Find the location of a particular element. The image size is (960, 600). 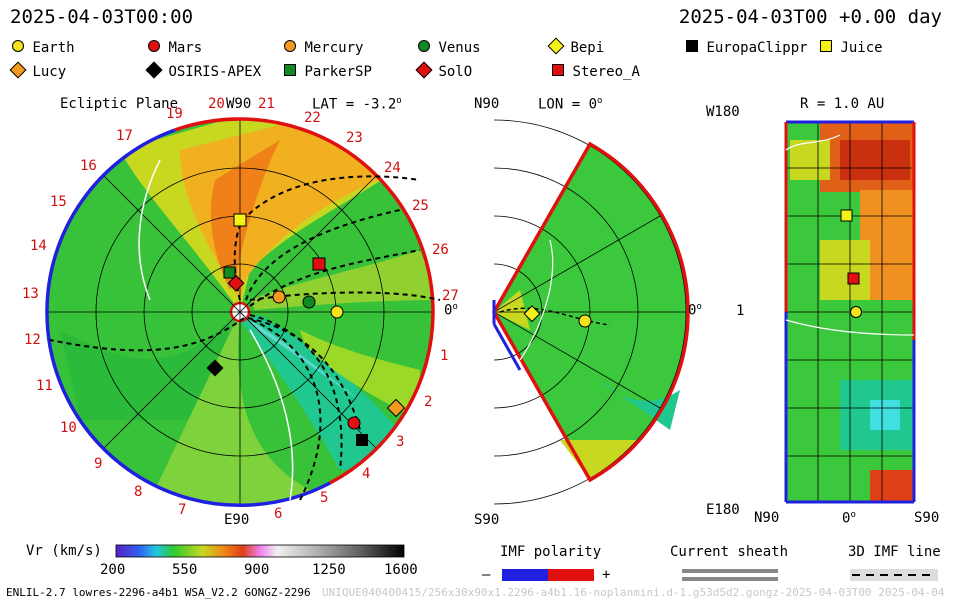

map-bottom-s90: S90 is located at coordinates (927, 518).